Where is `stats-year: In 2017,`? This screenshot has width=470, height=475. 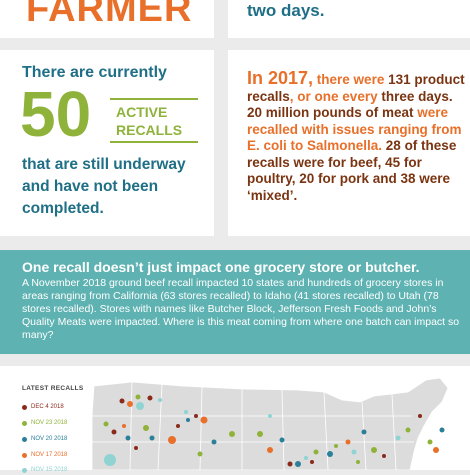
stats-year: In 2017, is located at coordinates (280, 78).